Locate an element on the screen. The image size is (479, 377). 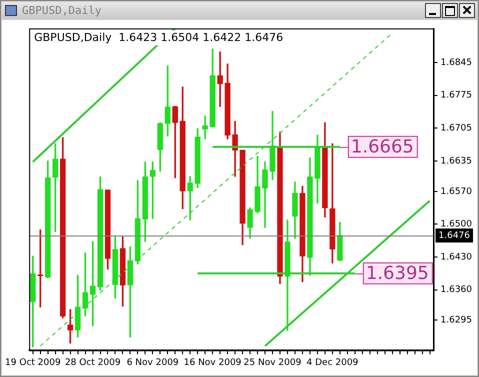
y-tick-label: 1.6360 is located at coordinates (456, 290).